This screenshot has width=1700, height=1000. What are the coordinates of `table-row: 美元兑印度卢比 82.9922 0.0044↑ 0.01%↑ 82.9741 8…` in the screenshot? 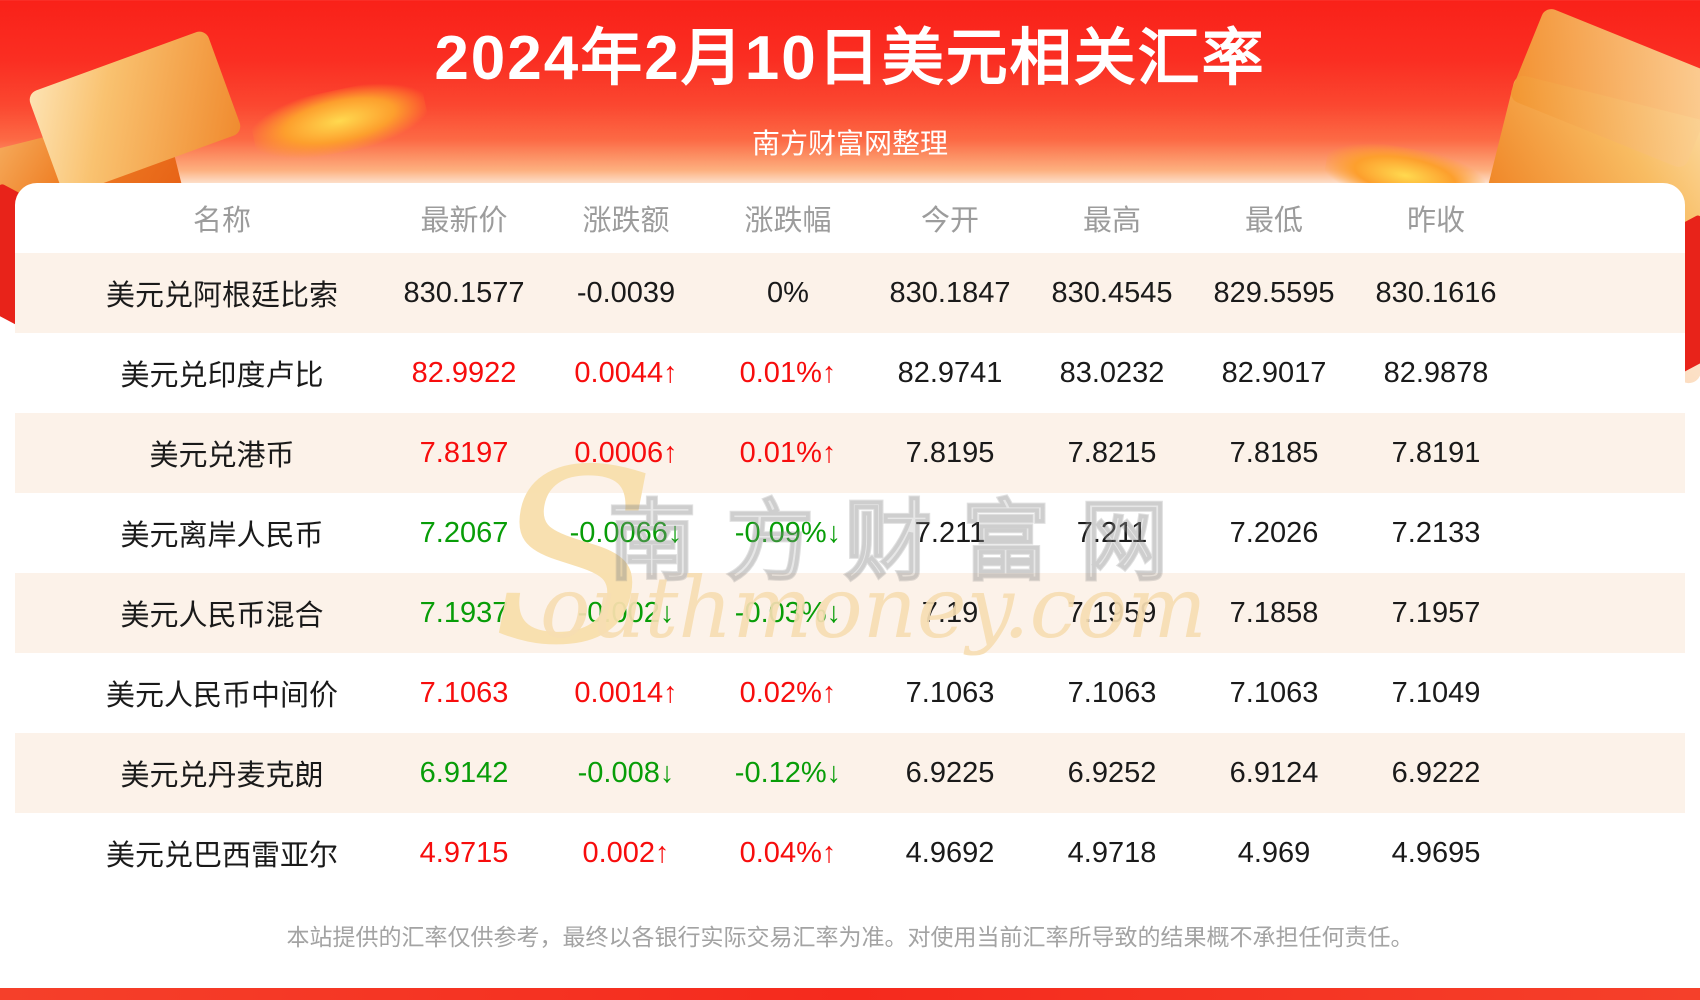 It's located at (850, 373).